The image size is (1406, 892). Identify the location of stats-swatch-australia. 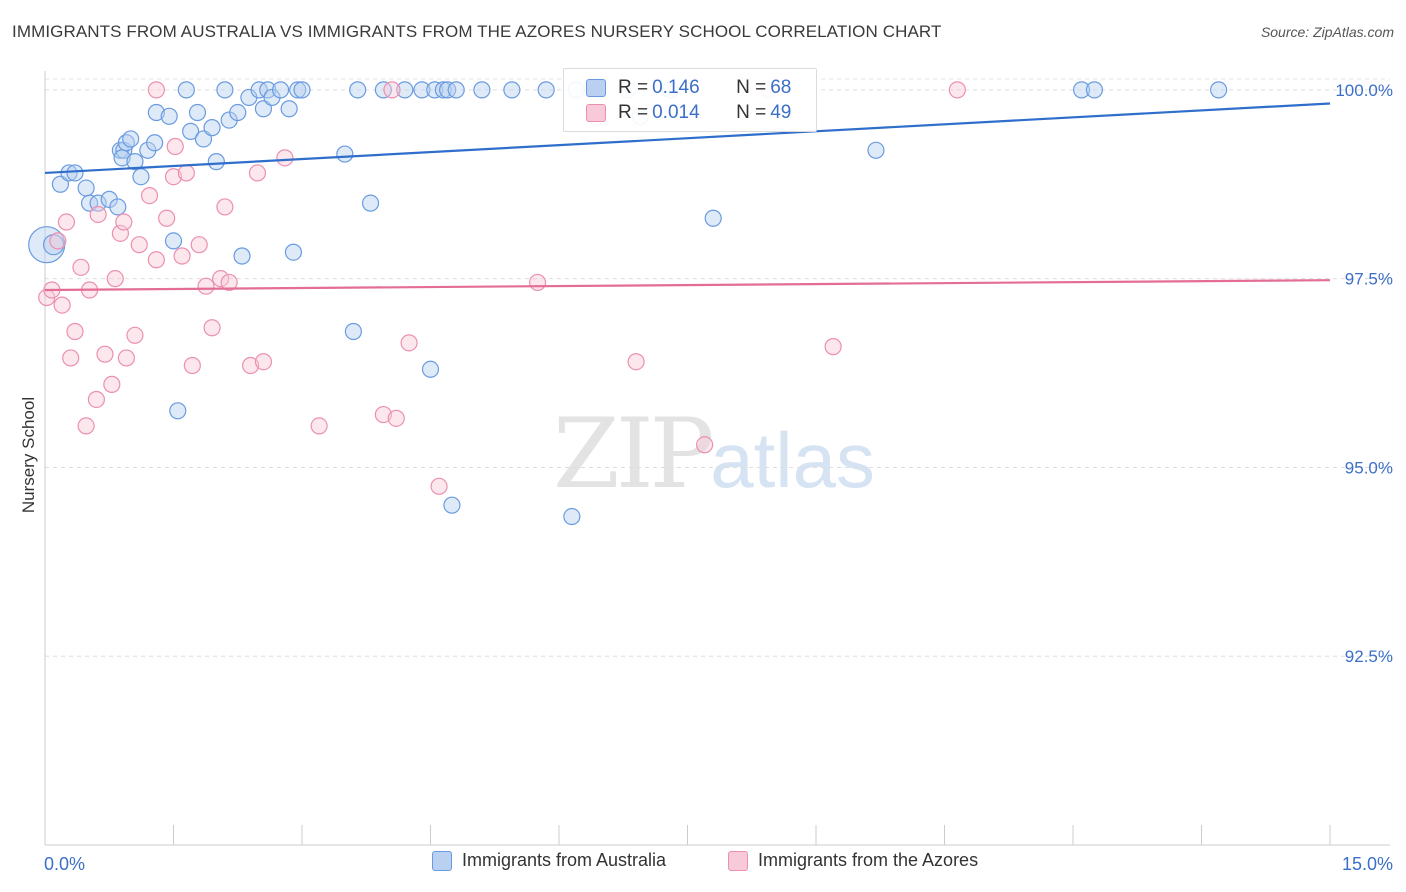
(596, 88).